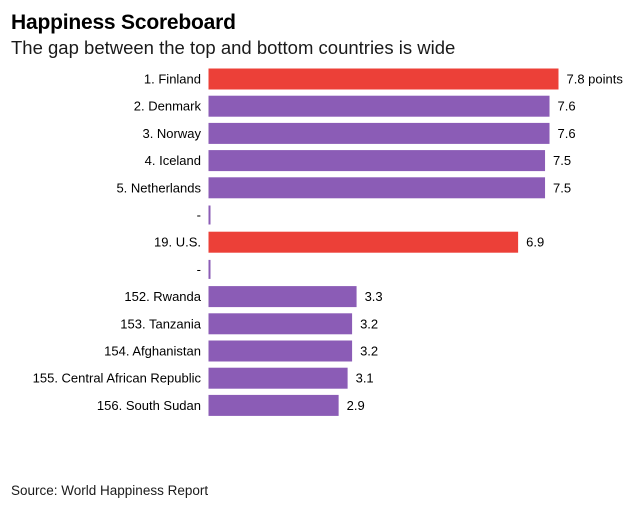 The height and width of the screenshot is (513, 640). What do you see at coordinates (377, 188) in the screenshot?
I see `bar-5-netherlands` at bounding box center [377, 188].